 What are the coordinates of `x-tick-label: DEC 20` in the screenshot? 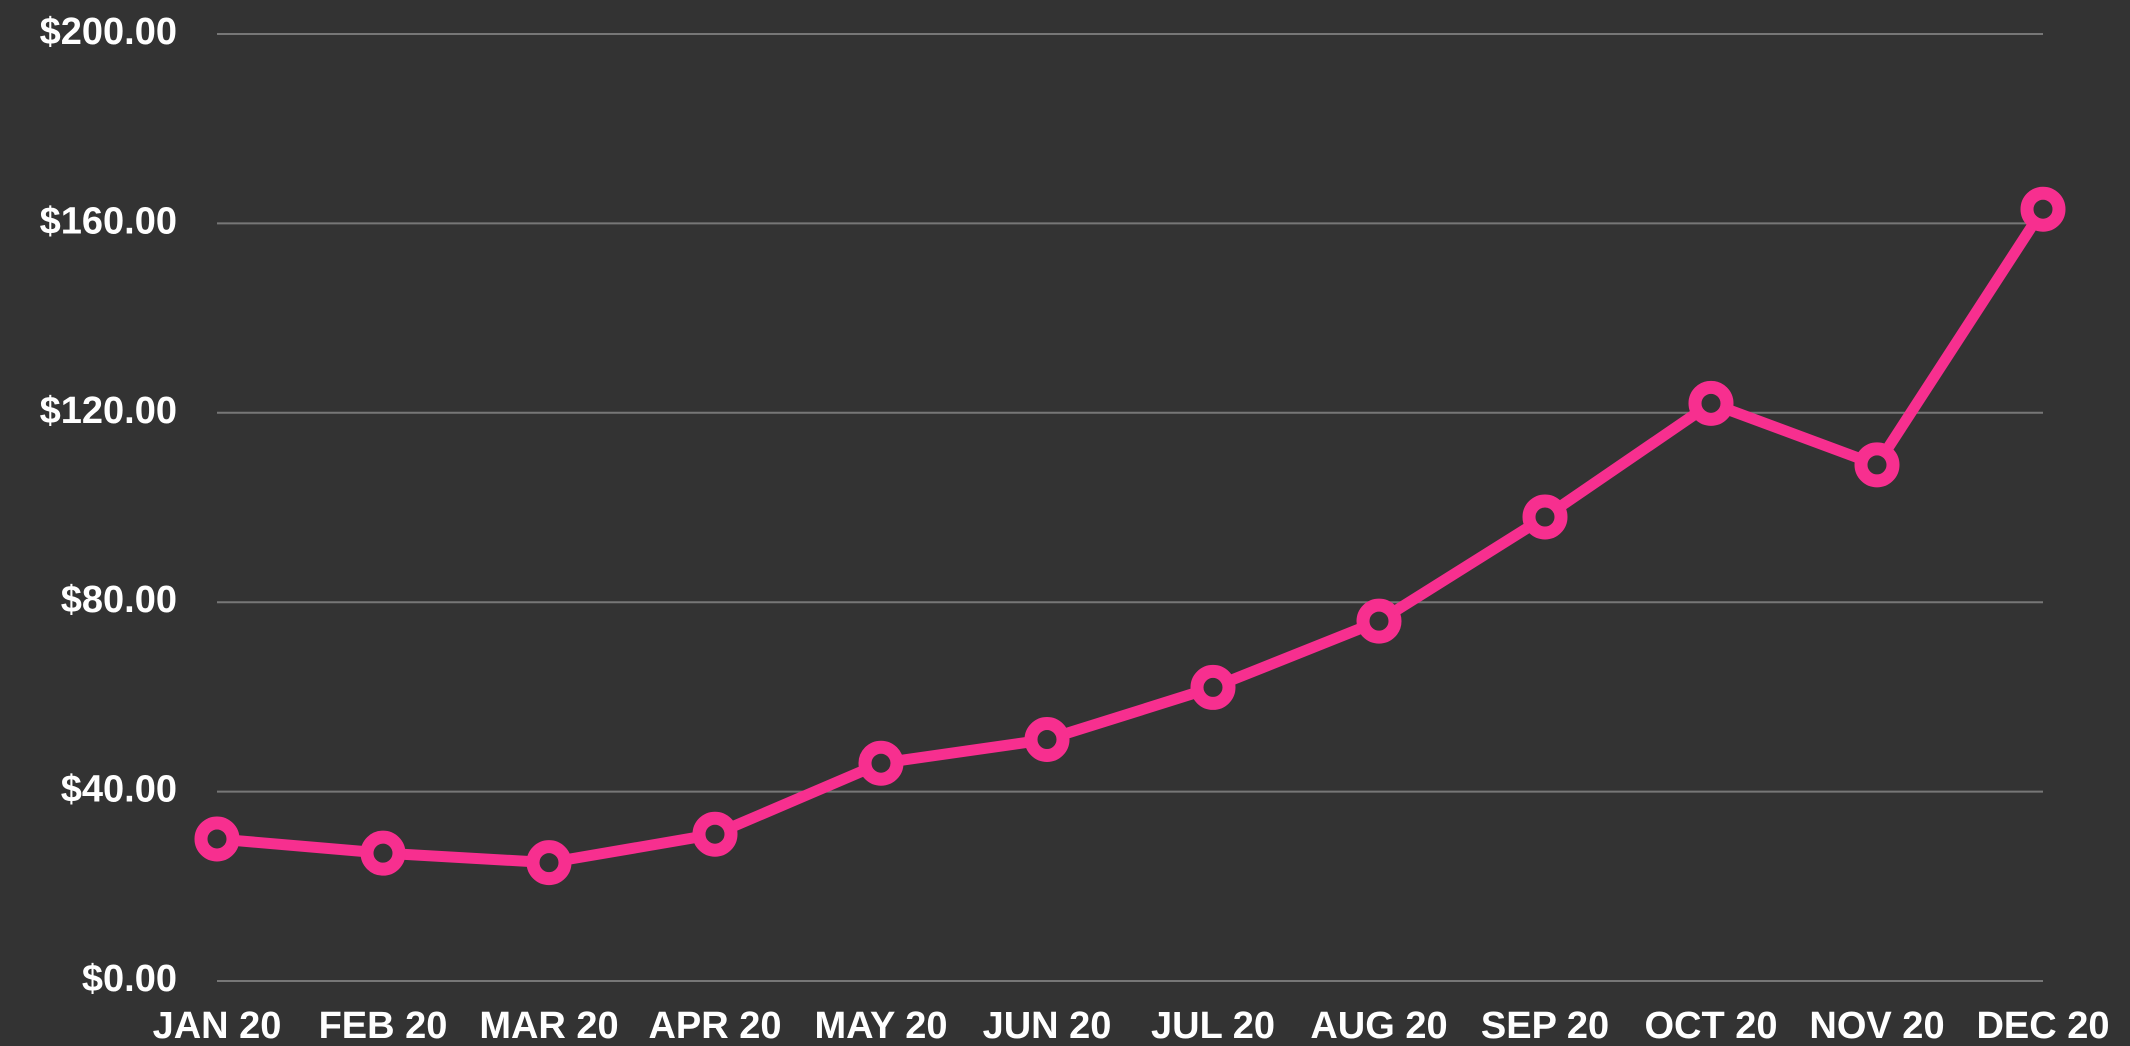 It's located at (2042, 1025).